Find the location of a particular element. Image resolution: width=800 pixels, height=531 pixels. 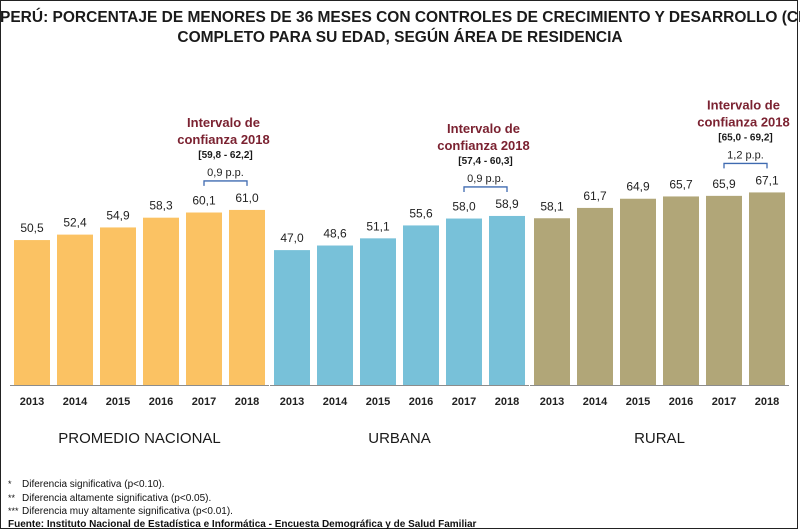

interval-range: [59,8 - 62,2] is located at coordinates (225, 155).